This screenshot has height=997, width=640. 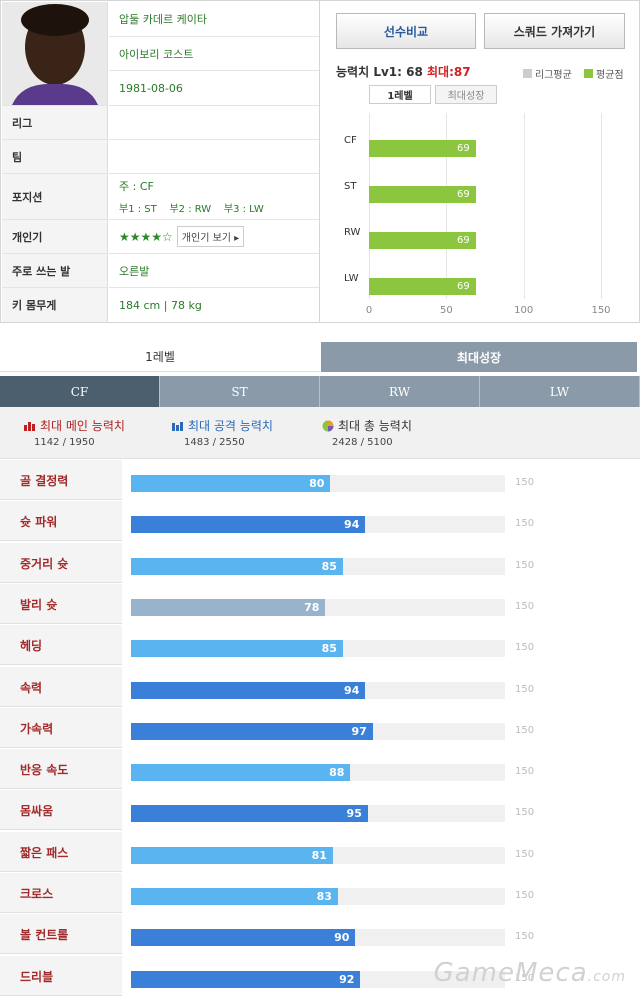 I want to click on stat-row: 헤딩 85 150, so click(x=320, y=645).